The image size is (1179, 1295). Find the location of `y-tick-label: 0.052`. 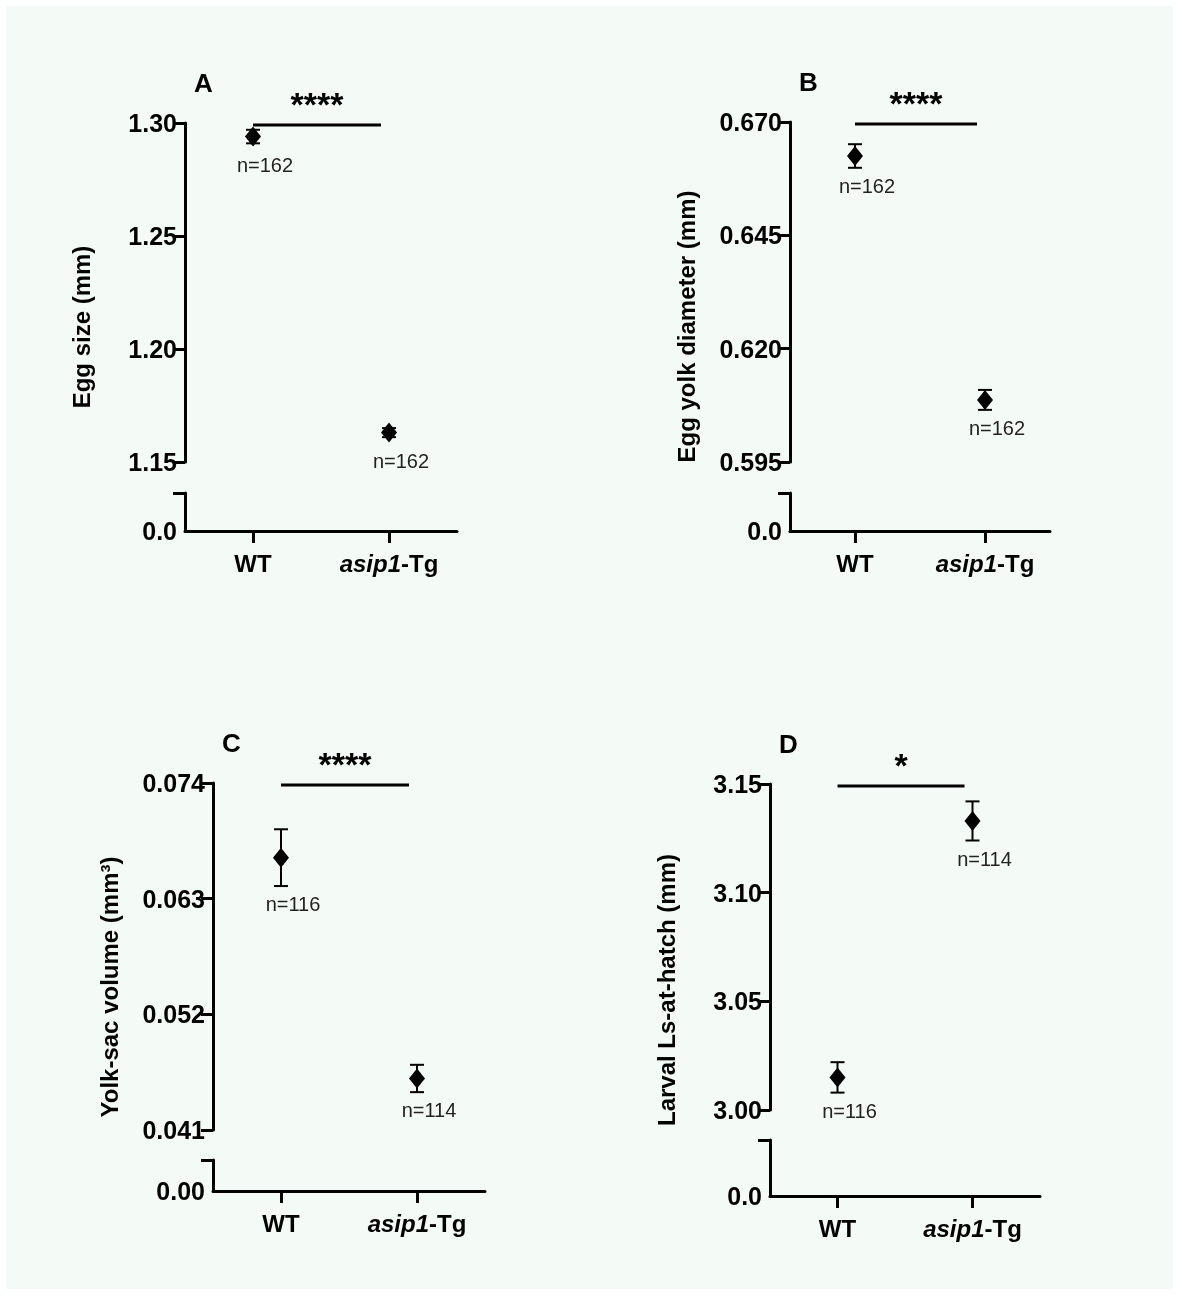

y-tick-label: 0.052 is located at coordinates (173, 1014).